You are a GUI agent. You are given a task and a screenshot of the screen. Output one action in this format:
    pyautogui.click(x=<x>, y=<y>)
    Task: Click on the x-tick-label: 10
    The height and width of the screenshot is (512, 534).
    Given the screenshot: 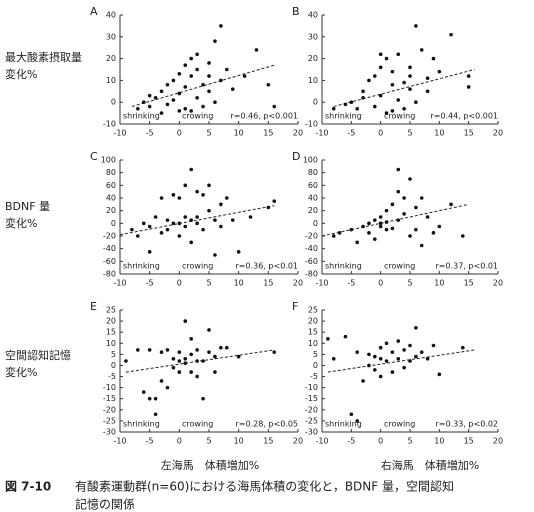 What is the action you would take?
    pyautogui.click(x=439, y=441)
    